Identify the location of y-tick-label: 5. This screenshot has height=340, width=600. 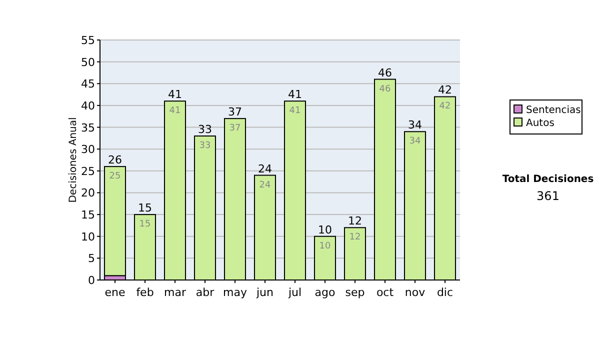
(91, 259).